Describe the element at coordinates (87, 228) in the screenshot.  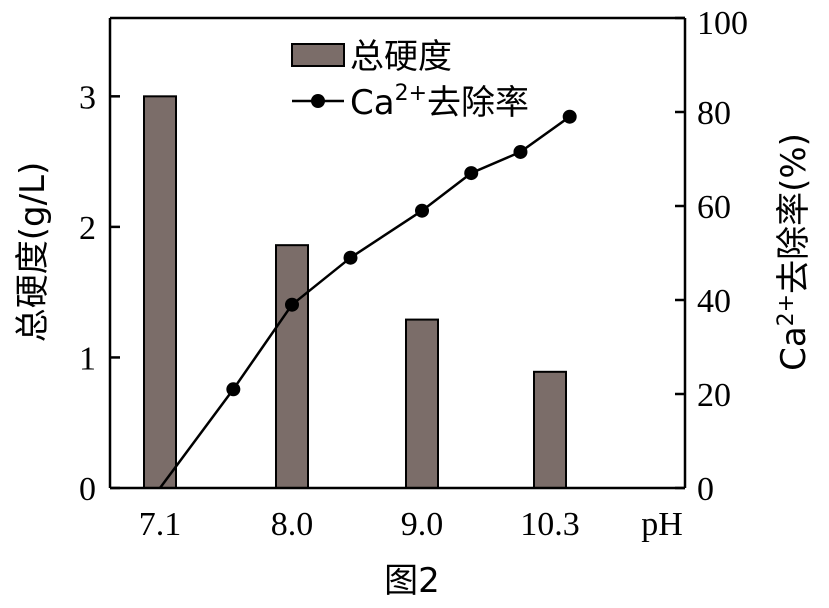
I see `left-tick-label: 2` at that location.